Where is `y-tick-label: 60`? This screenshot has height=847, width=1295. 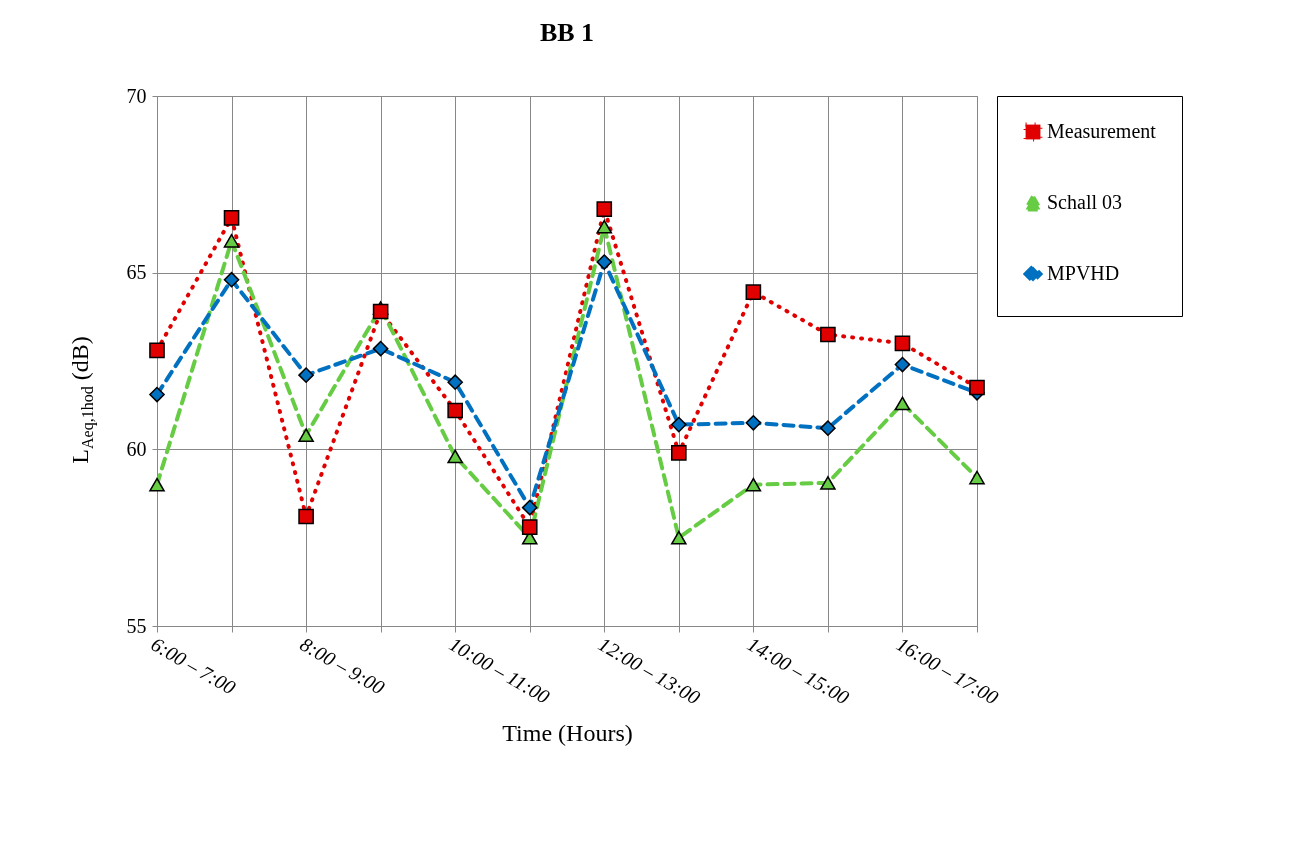
y-tick-label: 60 is located at coordinates (136, 448).